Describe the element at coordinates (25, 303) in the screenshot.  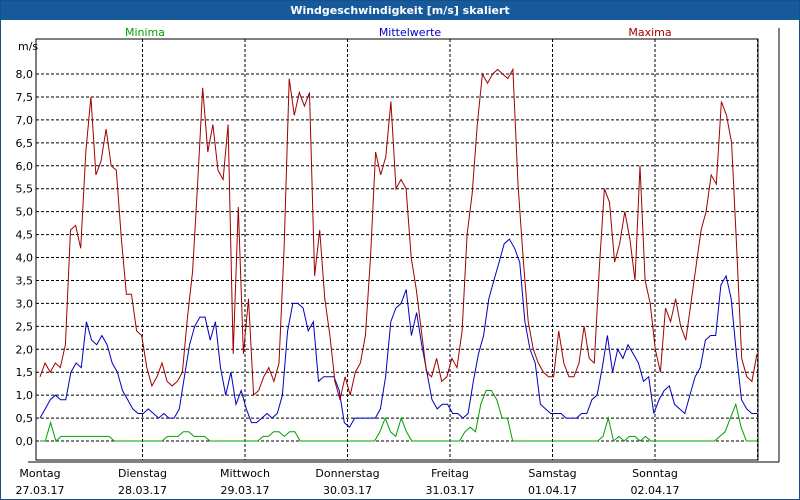
I see `y-tick-label: 3,0` at that location.